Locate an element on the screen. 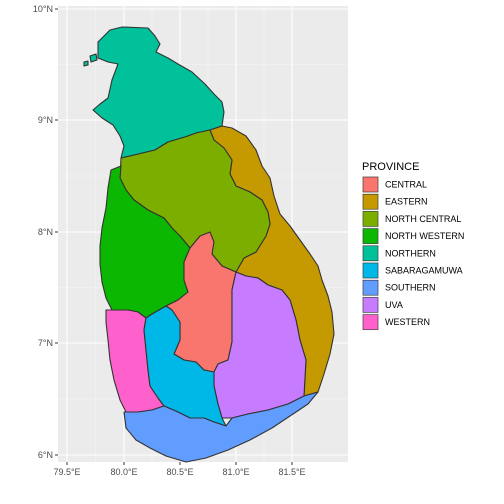 Image resolution: width=504 pixels, height=504 pixels. y-tick-label: 8°N is located at coordinates (45, 232).